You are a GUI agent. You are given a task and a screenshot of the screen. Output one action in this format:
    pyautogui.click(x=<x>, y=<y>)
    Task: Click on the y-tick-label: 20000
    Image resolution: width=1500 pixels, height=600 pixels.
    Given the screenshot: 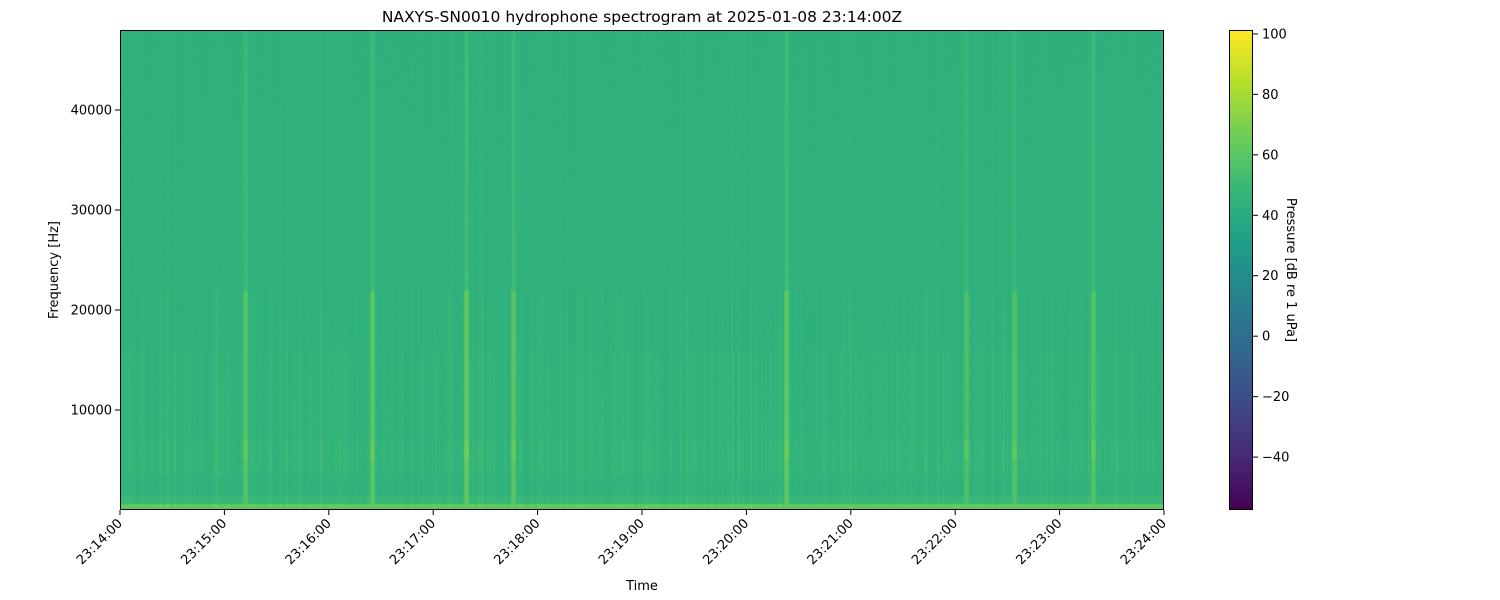 What is the action you would take?
    pyautogui.click(x=91, y=311)
    